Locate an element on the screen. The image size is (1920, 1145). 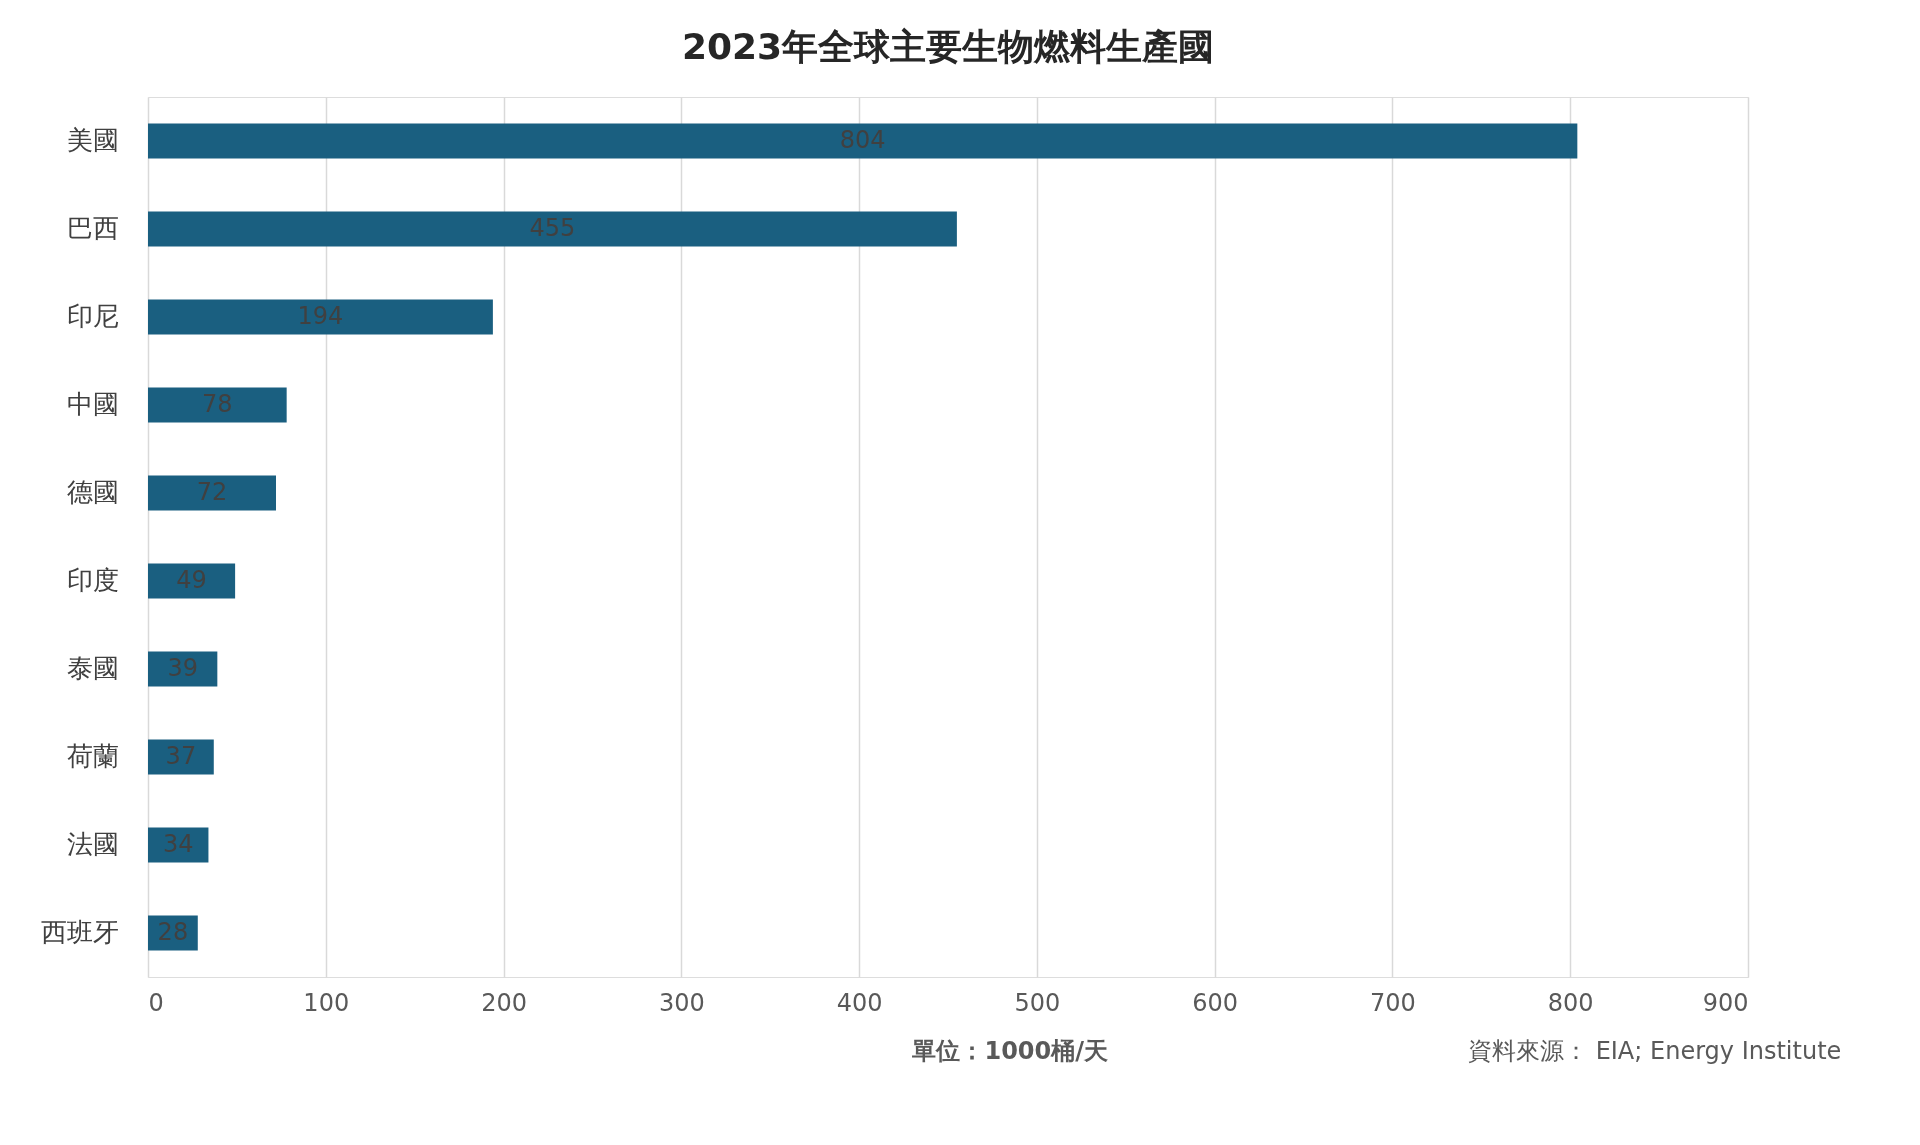
x-tick-label: 900 is located at coordinates (1725, 1002).